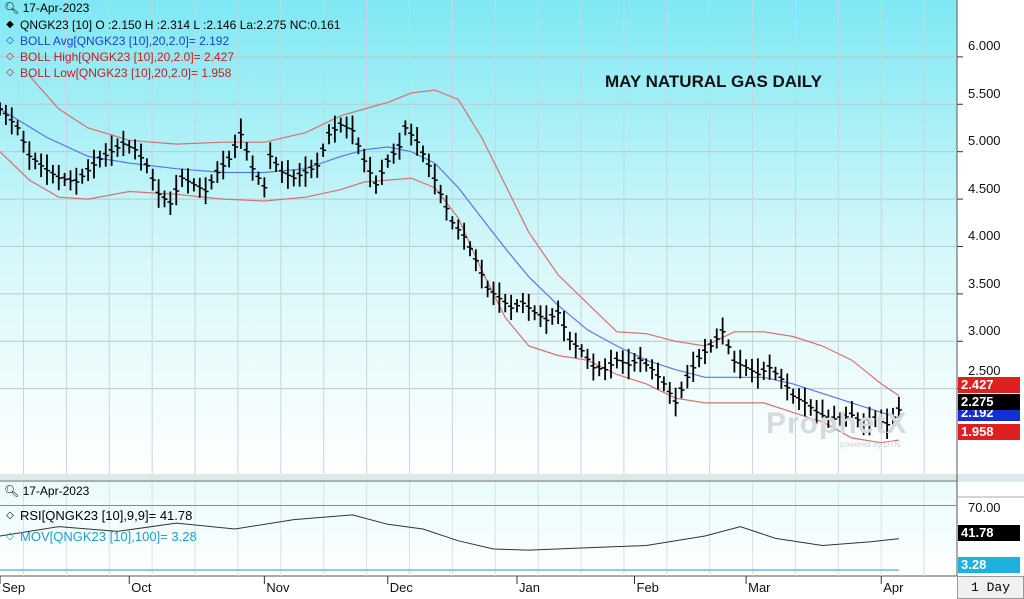 Image resolution: width=1024 pixels, height=599 pixels. What do you see at coordinates (989, 432) in the screenshot?
I see `boll-low-price-box: 1.958` at bounding box center [989, 432].